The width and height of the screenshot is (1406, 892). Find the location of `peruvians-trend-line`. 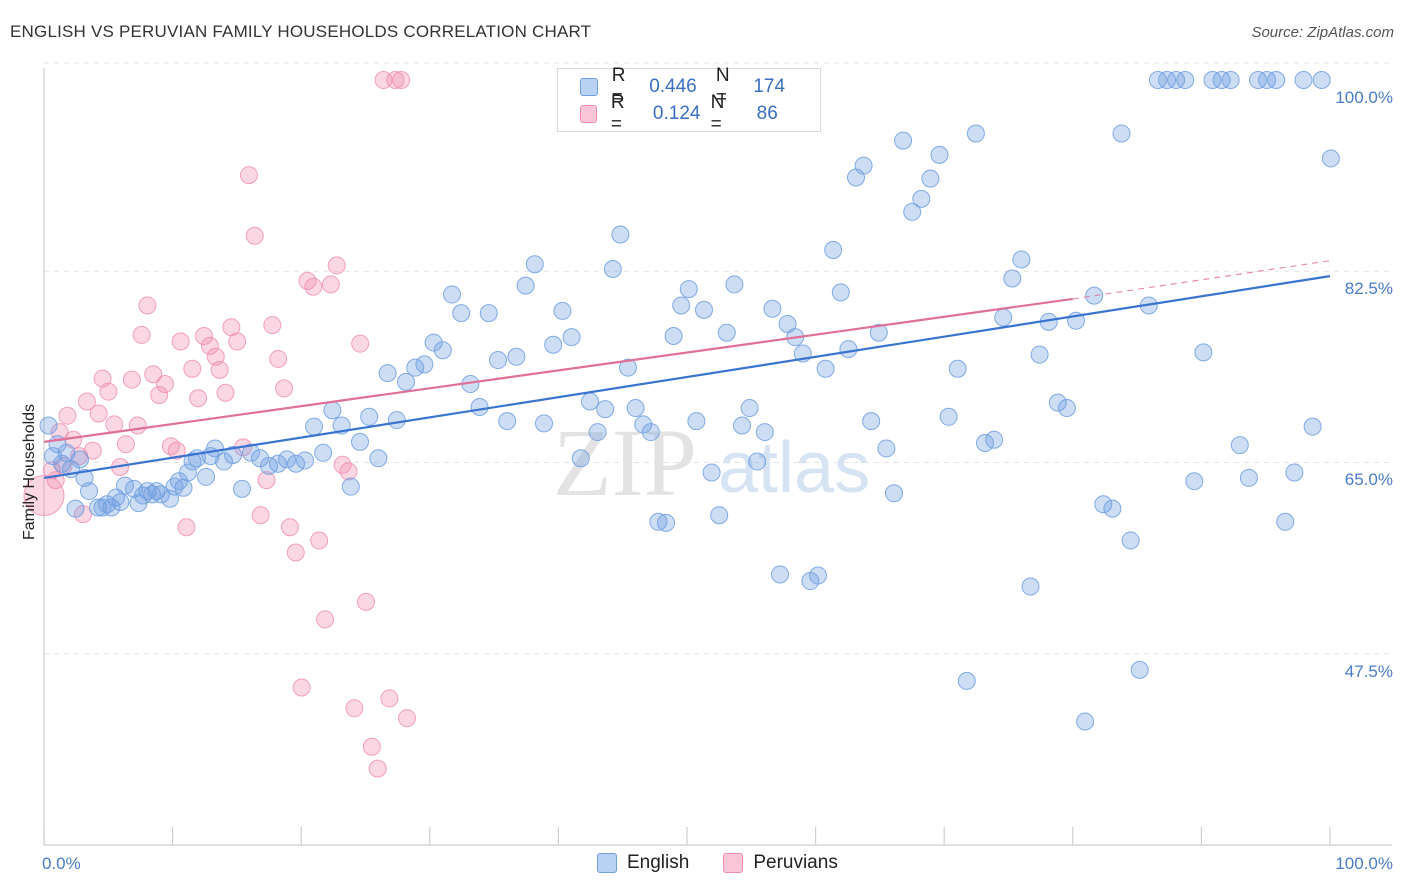

peruvians-trend-line is located at coordinates (558, 370).